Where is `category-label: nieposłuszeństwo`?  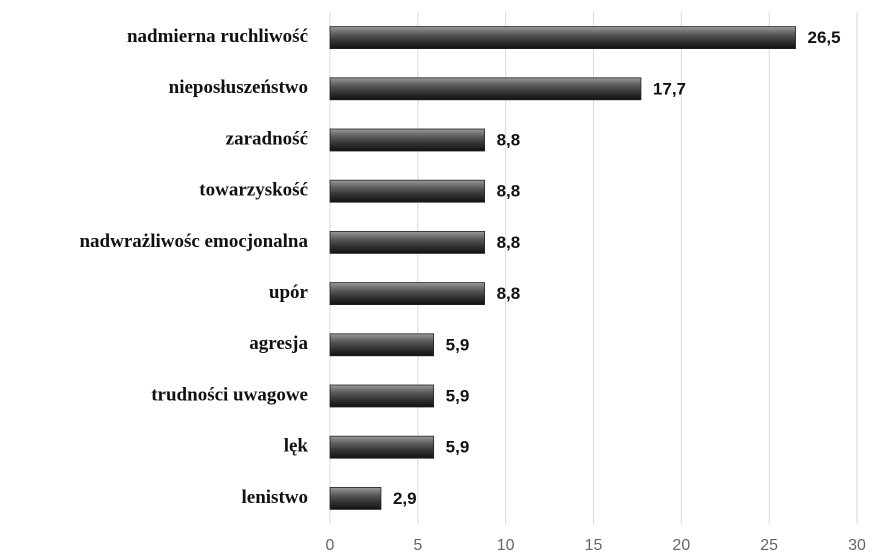 category-label: nieposłuszeństwo is located at coordinates (238, 87).